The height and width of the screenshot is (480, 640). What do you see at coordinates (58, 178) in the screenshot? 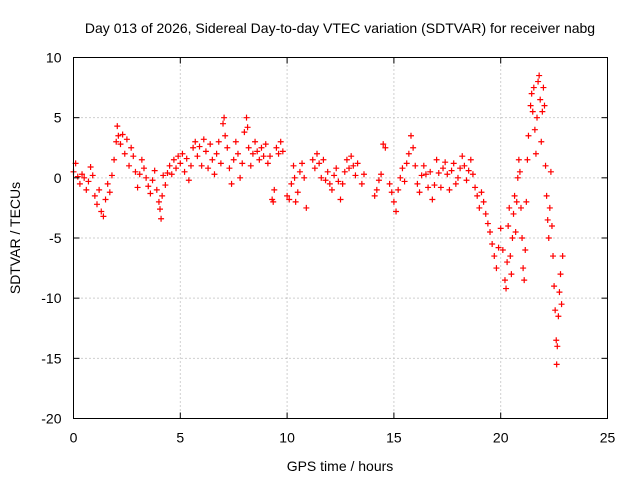
I see `y-tick-label: 0` at bounding box center [58, 178].